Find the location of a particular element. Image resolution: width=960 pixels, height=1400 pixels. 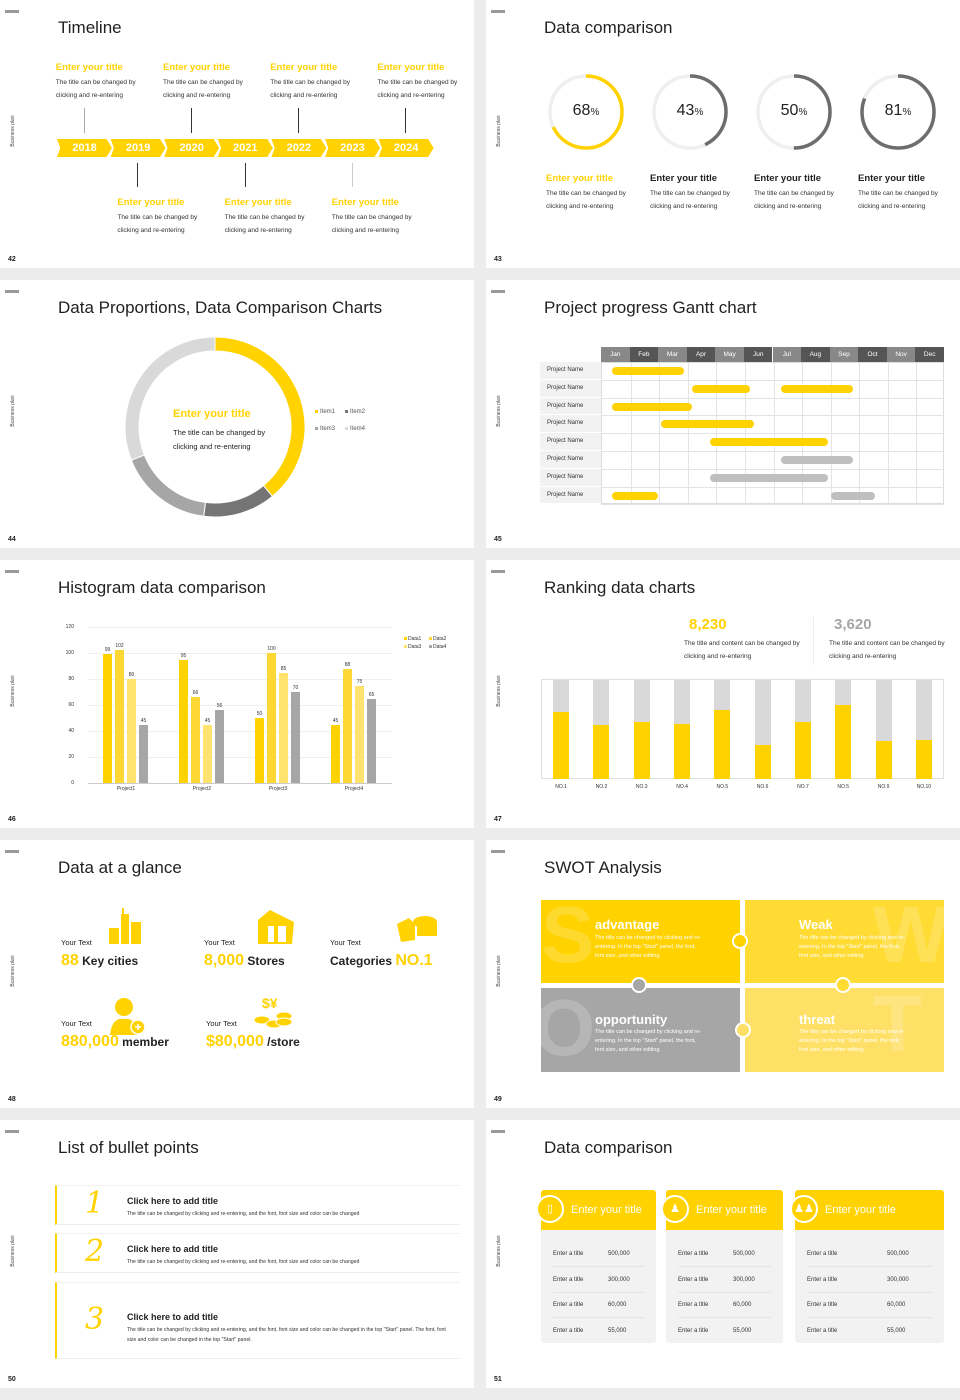

card-row-value: 500,000 is located at coordinates (619, 1254).